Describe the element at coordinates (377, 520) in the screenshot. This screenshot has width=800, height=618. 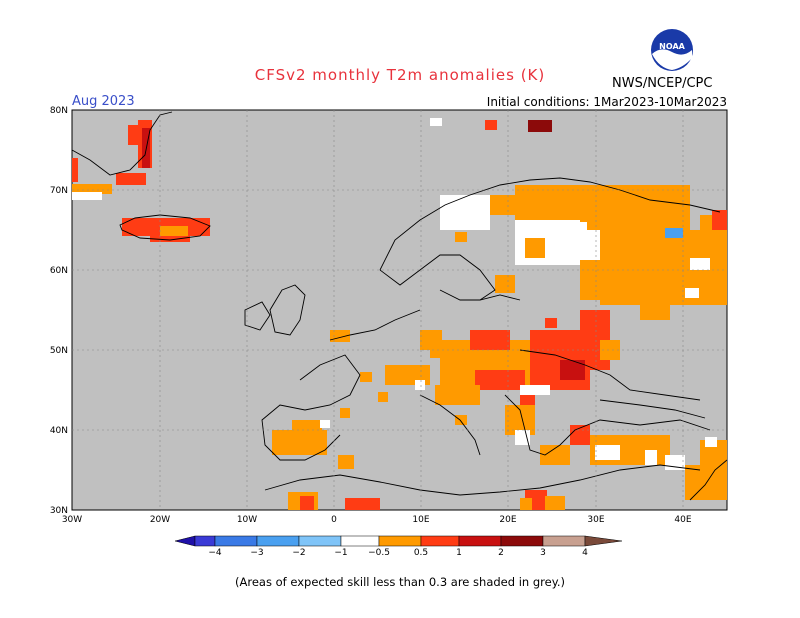
I see `lon-labels: 30W 20W 10W 0 10E 20E 30E 40E` at that location.